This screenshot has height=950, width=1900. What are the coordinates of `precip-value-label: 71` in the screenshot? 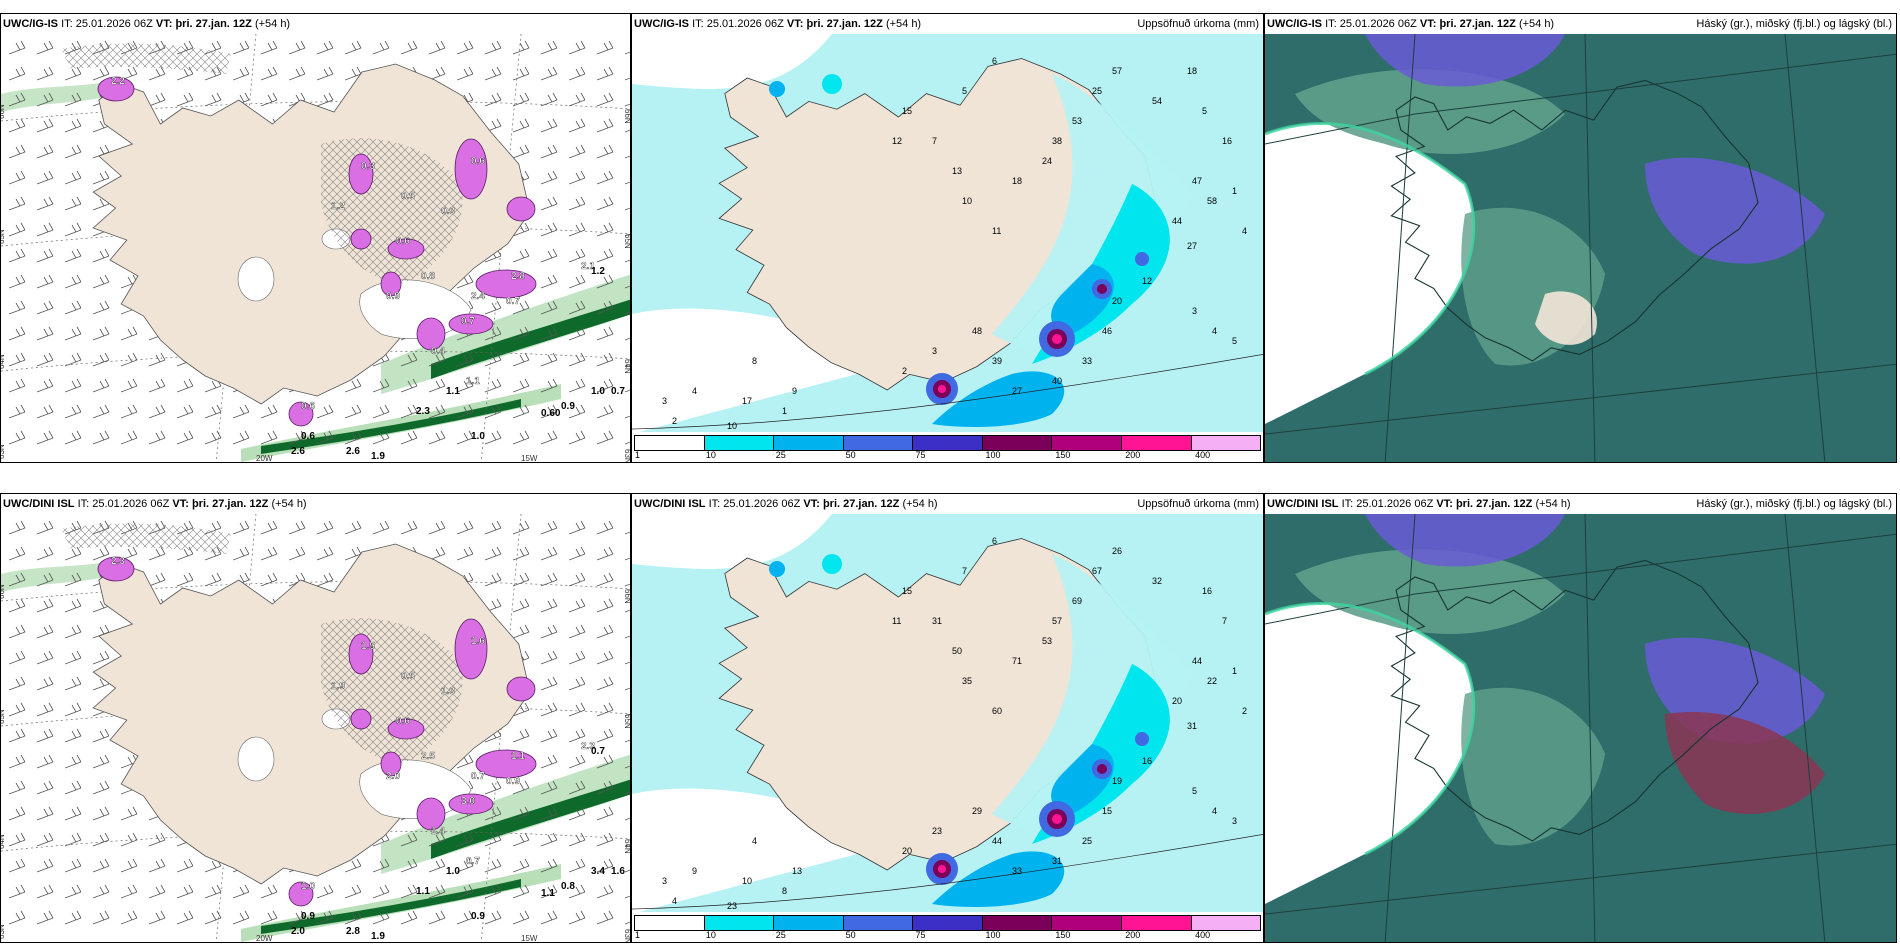 It's located at (1017, 661).